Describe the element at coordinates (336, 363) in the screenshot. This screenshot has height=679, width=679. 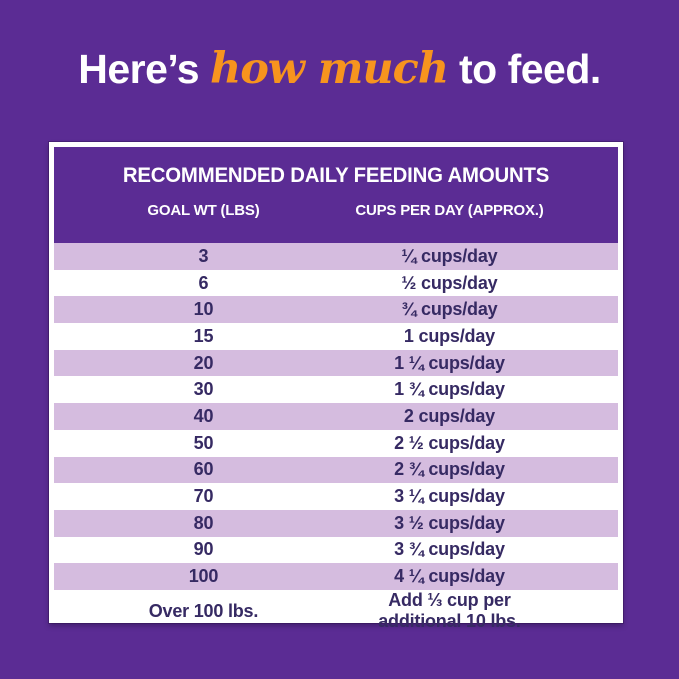
I see `table-row: 20 1 ¼ cups/day` at that location.